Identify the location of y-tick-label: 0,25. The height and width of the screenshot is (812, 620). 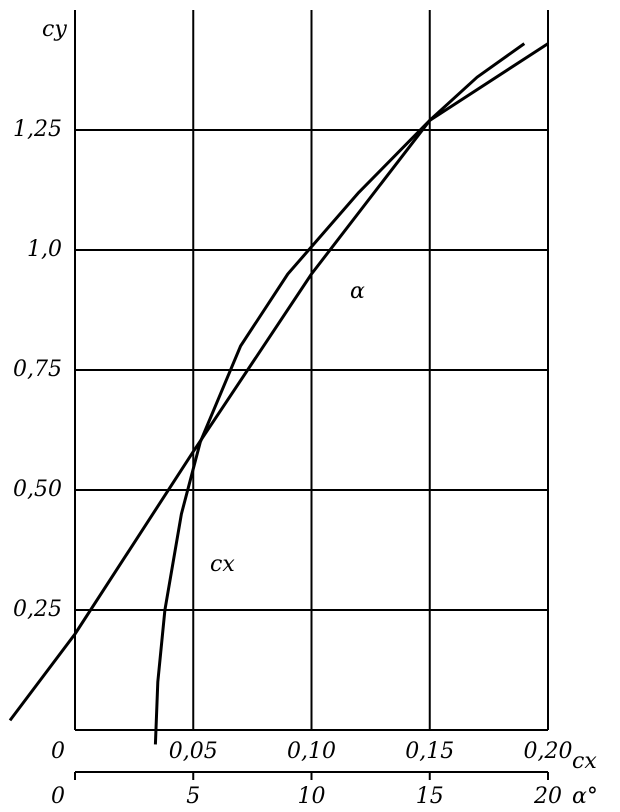
(37, 609).